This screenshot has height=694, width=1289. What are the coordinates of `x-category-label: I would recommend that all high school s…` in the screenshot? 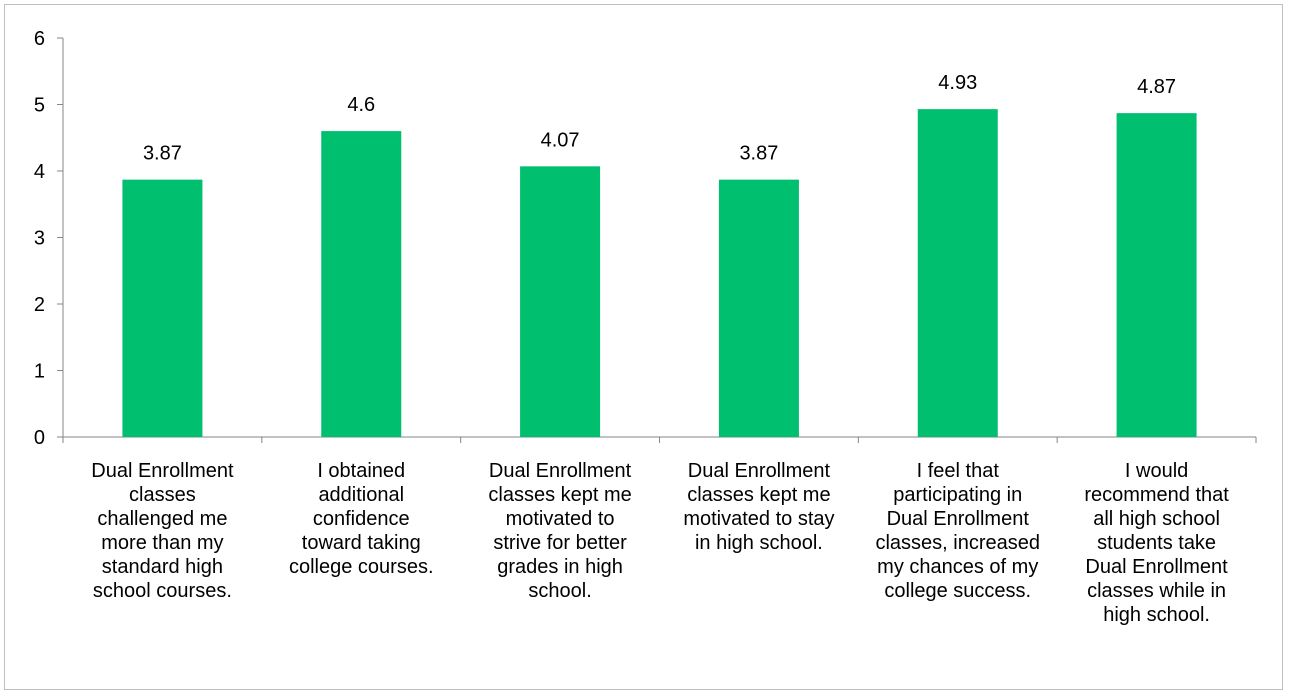 It's located at (1156, 543).